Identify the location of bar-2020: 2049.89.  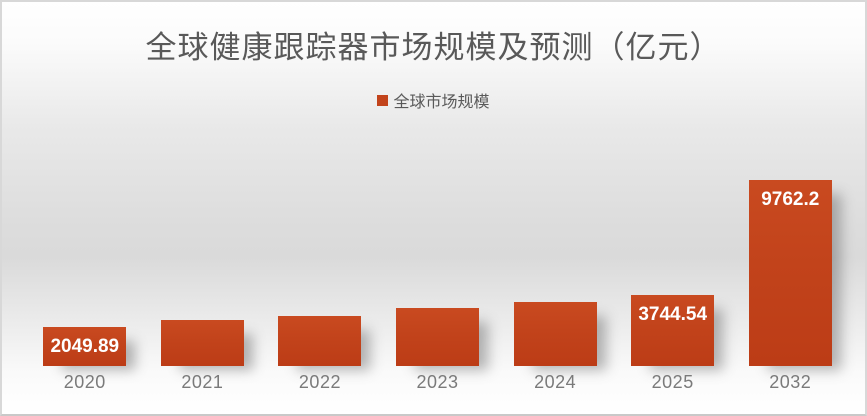
(85, 346).